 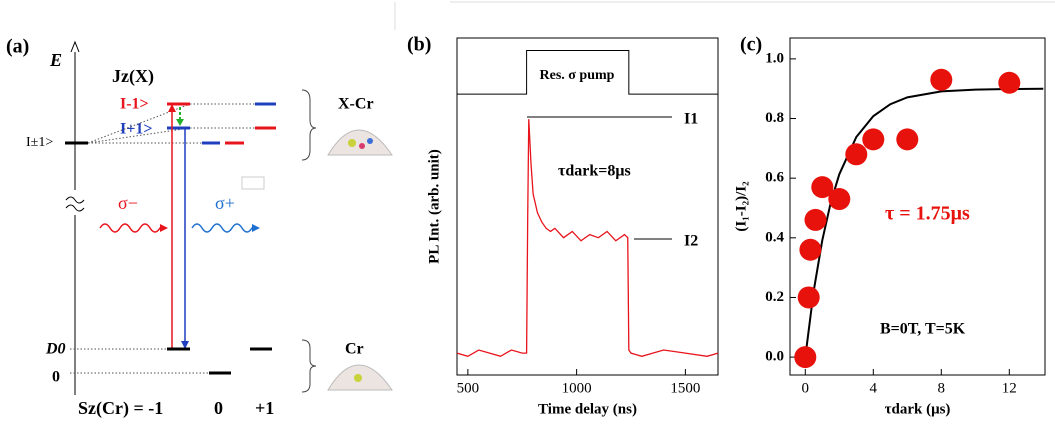 I want to click on sigma-label: σ−, so click(x=128, y=203).